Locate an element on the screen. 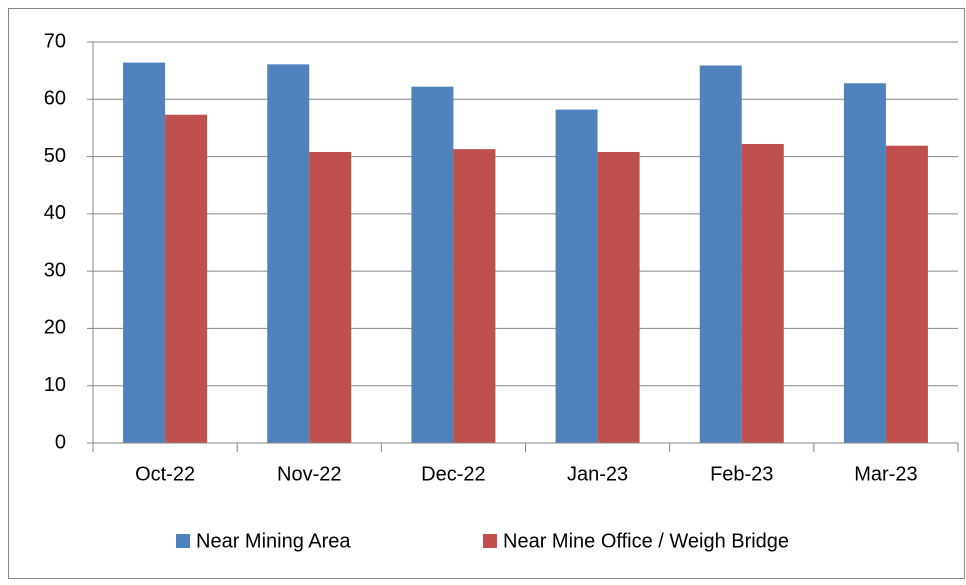 The image size is (966, 585). y-tick-label: 0 is located at coordinates (60, 442).